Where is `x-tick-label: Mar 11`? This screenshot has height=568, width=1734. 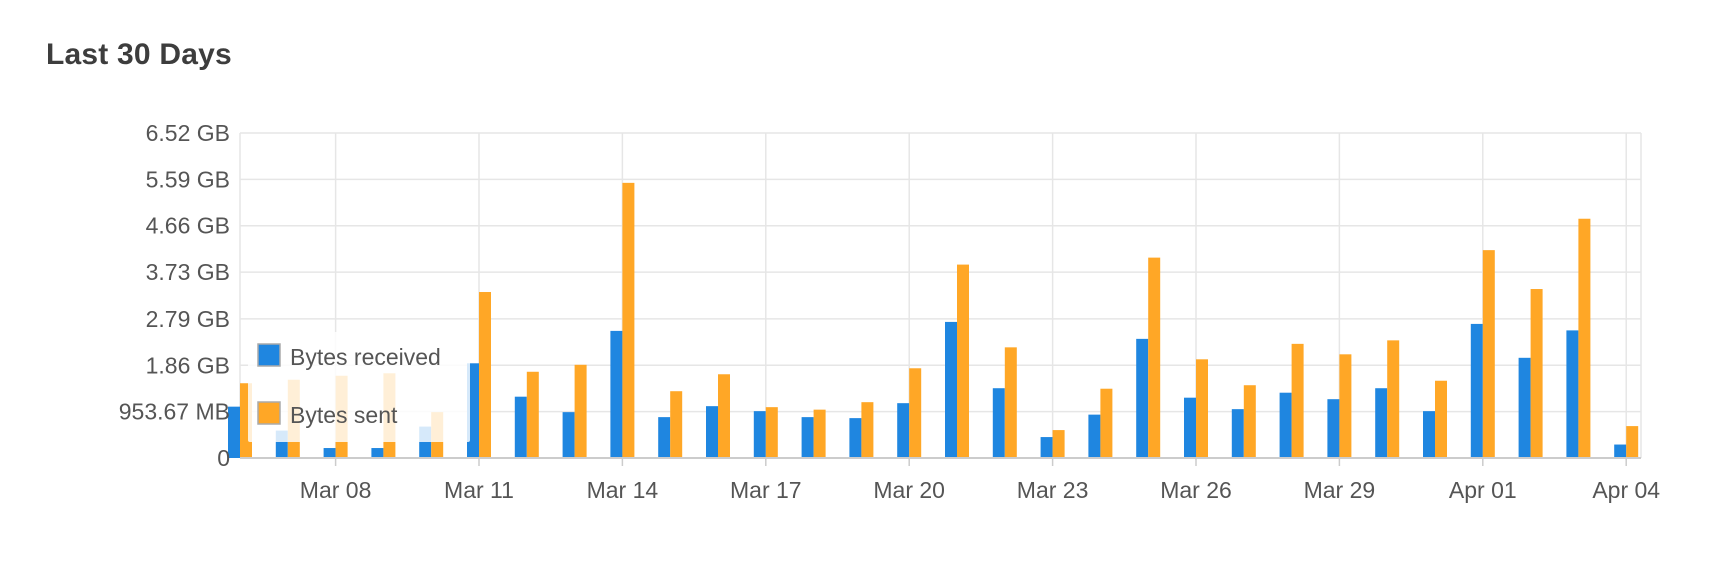 x-tick-label: Mar 11 is located at coordinates (479, 490).